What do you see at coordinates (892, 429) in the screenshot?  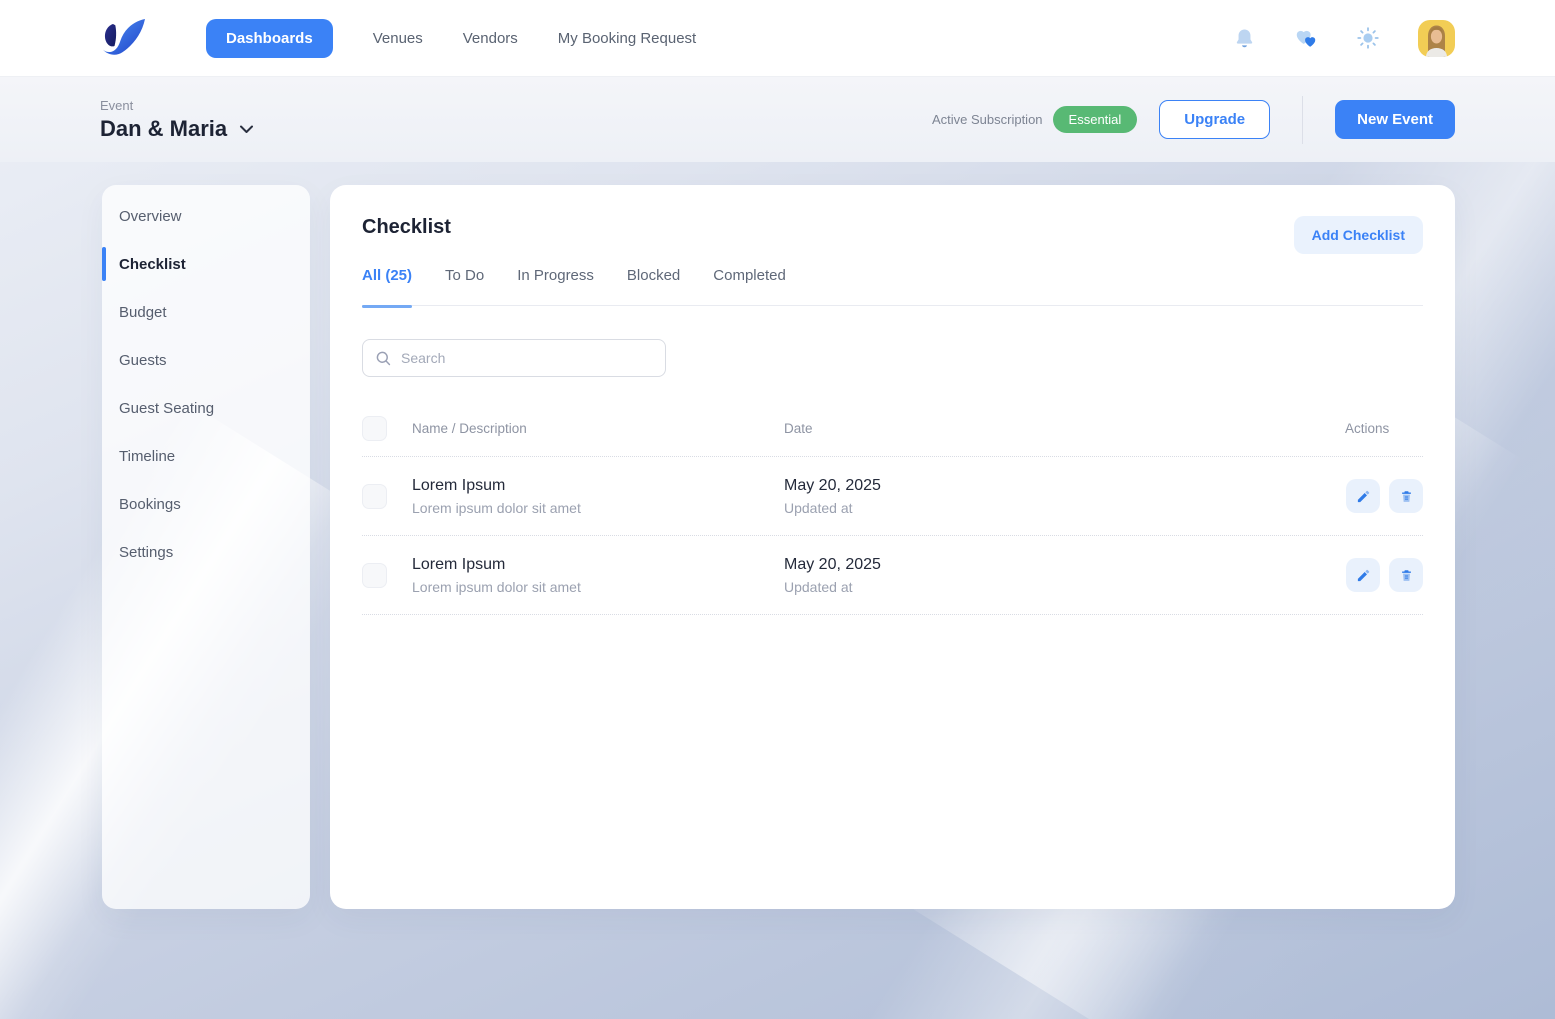 I see `table-header-row: Name / Description Date Actions` at bounding box center [892, 429].